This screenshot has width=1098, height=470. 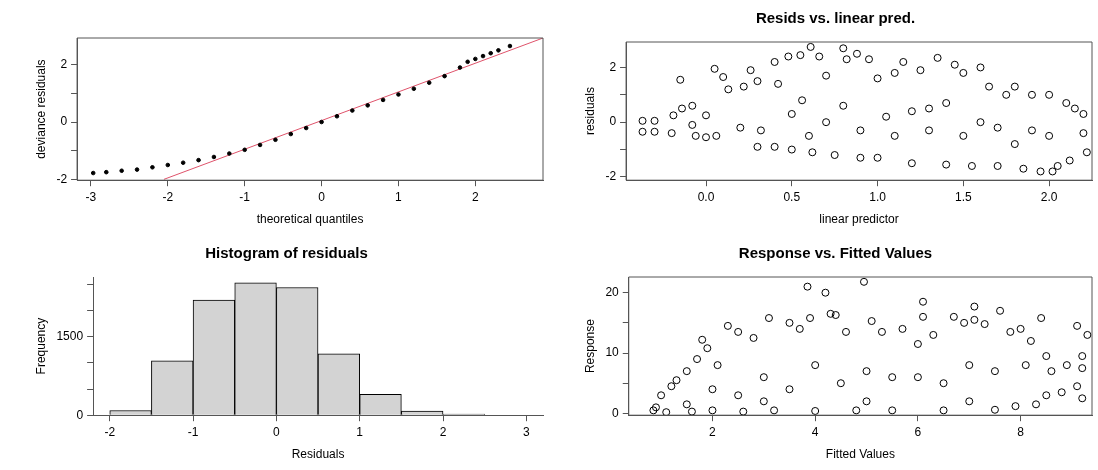 What do you see at coordinates (706, 196) in the screenshot?
I see `x-tick-label: 0.0` at bounding box center [706, 196].